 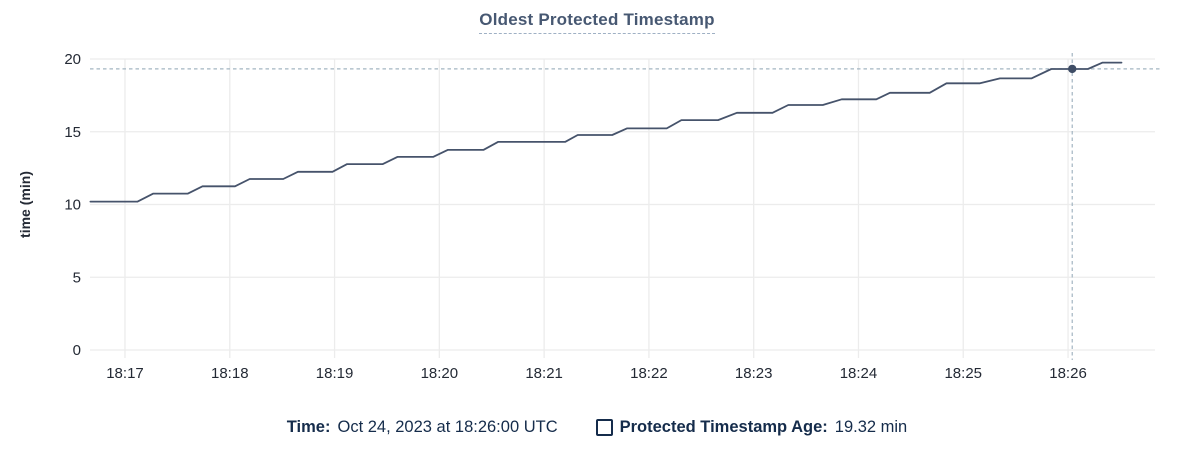 What do you see at coordinates (230, 373) in the screenshot?
I see `x-tick-label: 18:18` at bounding box center [230, 373].